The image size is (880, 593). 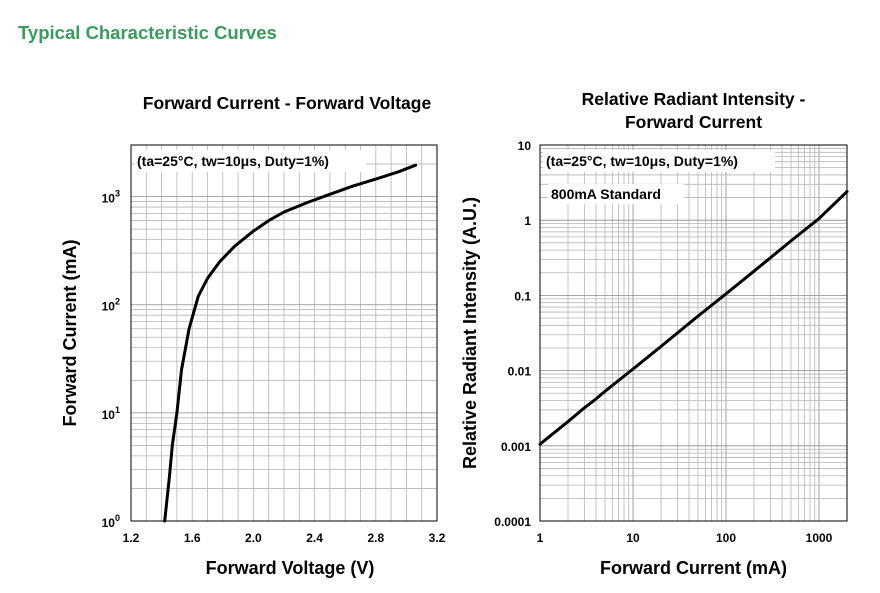 What do you see at coordinates (726, 538) in the screenshot?
I see `x-tick-label: 100` at bounding box center [726, 538].